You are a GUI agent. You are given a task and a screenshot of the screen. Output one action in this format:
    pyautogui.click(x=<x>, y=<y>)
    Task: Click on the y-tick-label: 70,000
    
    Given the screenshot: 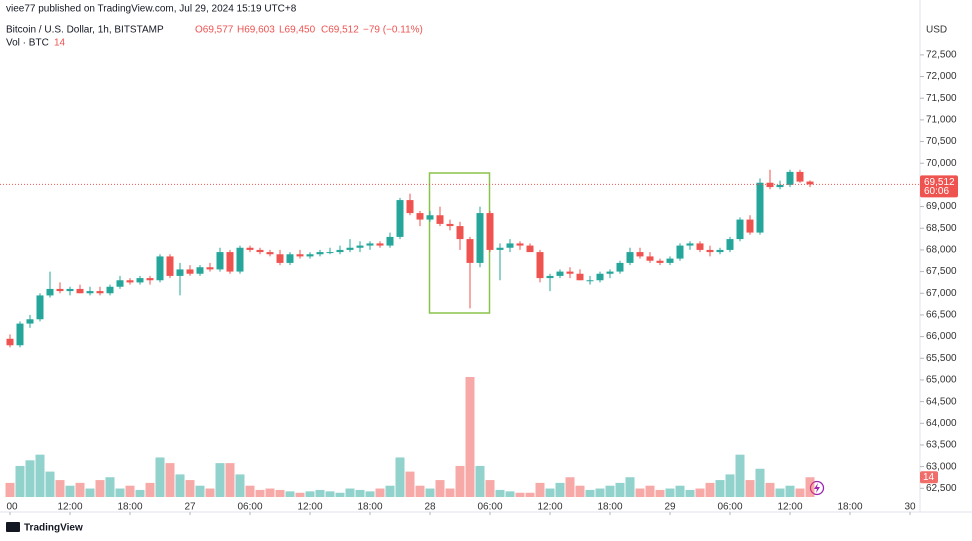 What is the action you would take?
    pyautogui.click(x=941, y=163)
    